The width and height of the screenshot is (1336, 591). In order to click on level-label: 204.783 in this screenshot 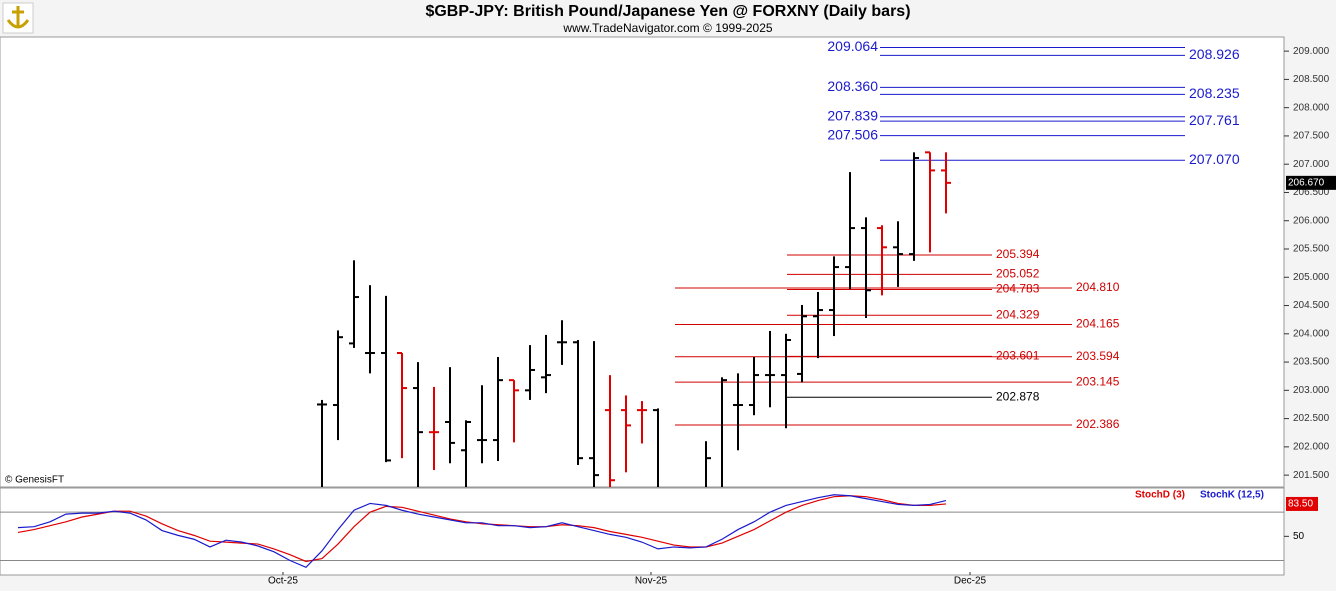, I will do `click(1018, 289)`.